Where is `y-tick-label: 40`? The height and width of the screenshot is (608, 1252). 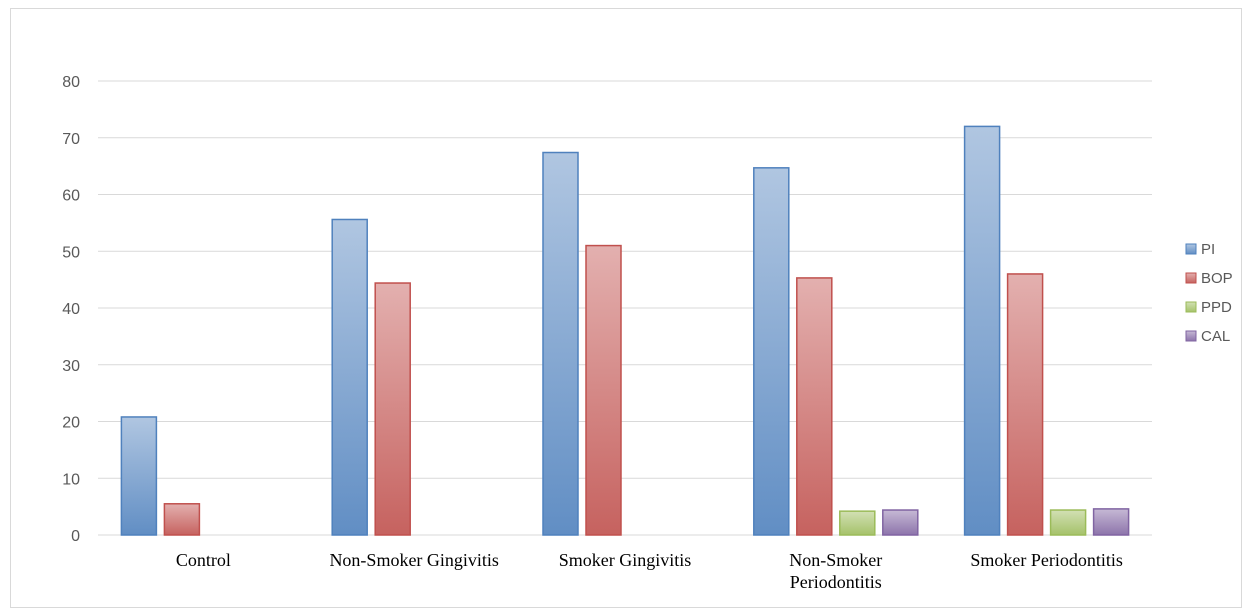
y-tick-label: 40 is located at coordinates (71, 309).